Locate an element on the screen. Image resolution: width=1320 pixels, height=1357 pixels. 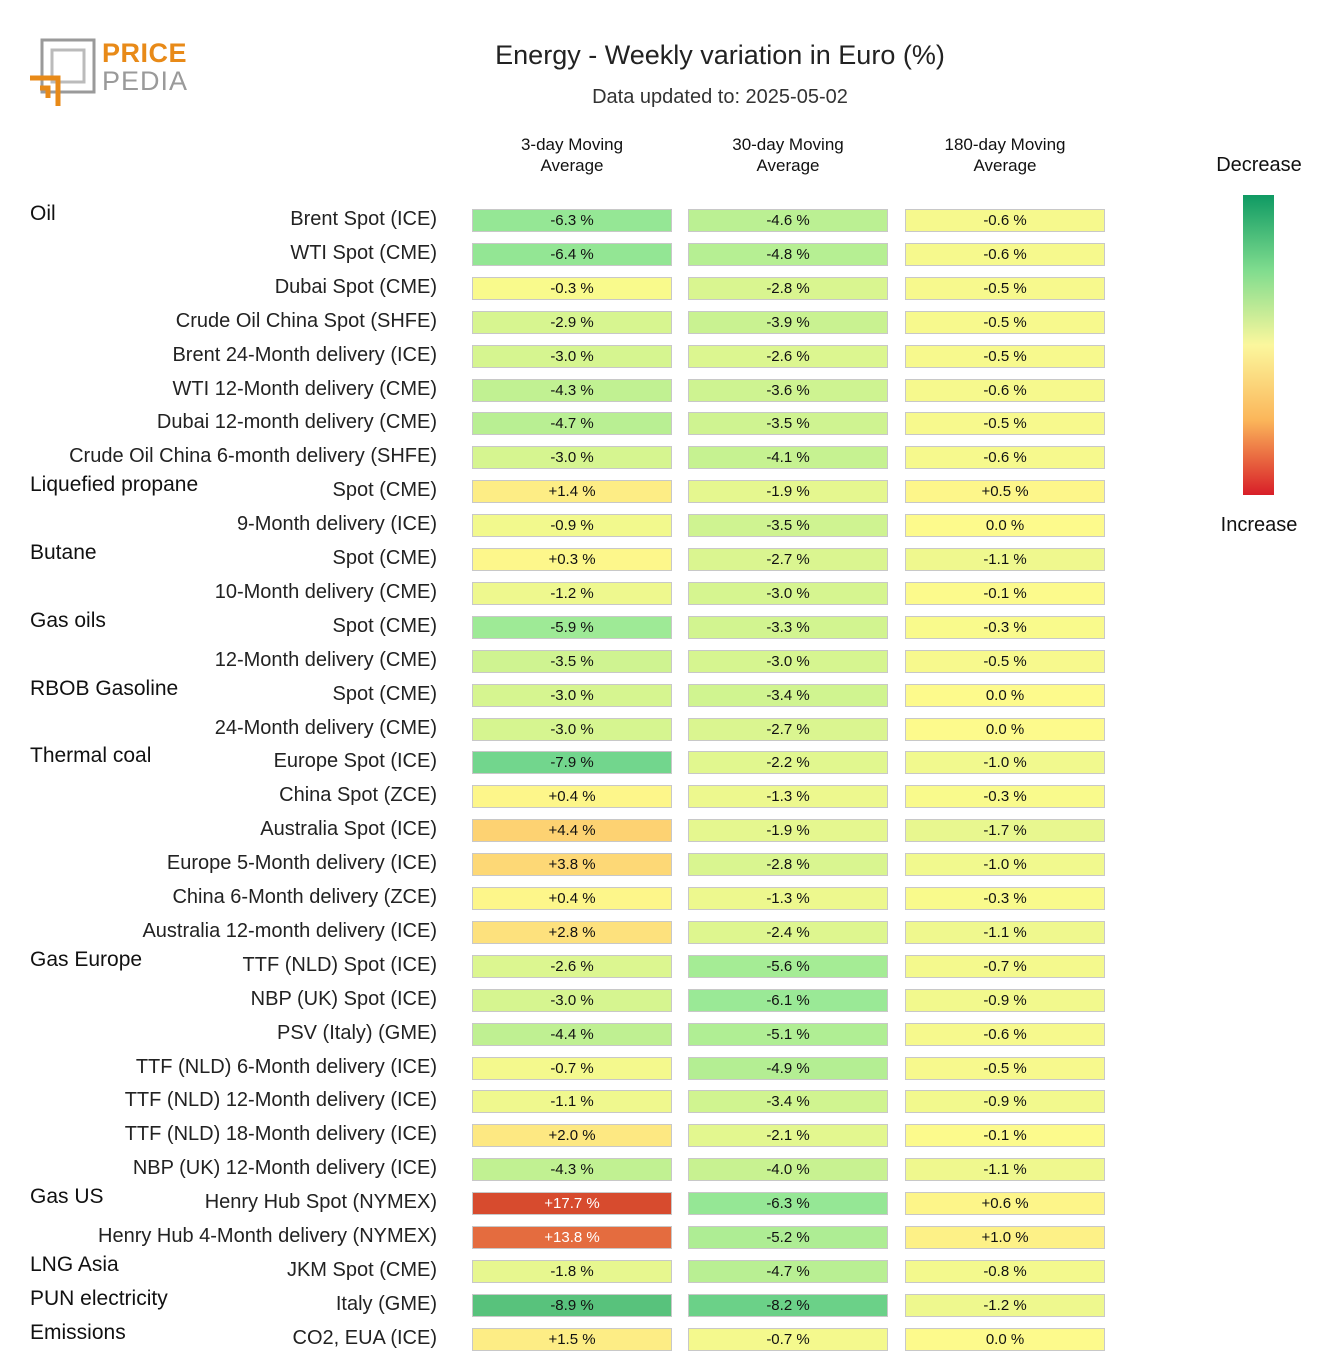
heatmap-cell: -2.2 % is located at coordinates (788, 763).